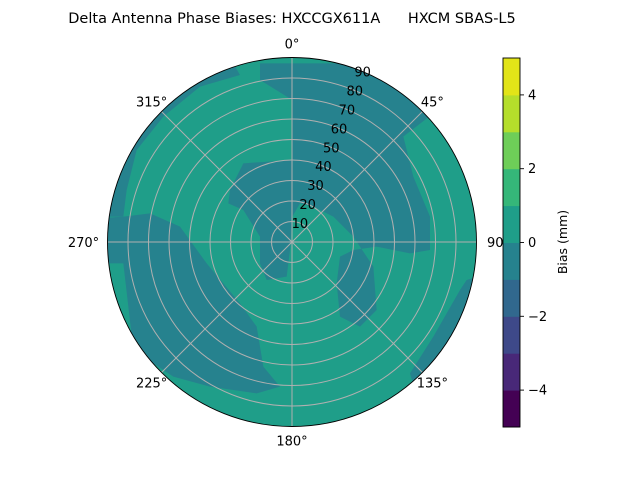 The image size is (640, 480). I want to click on r-tick-label: 80, so click(354, 91).